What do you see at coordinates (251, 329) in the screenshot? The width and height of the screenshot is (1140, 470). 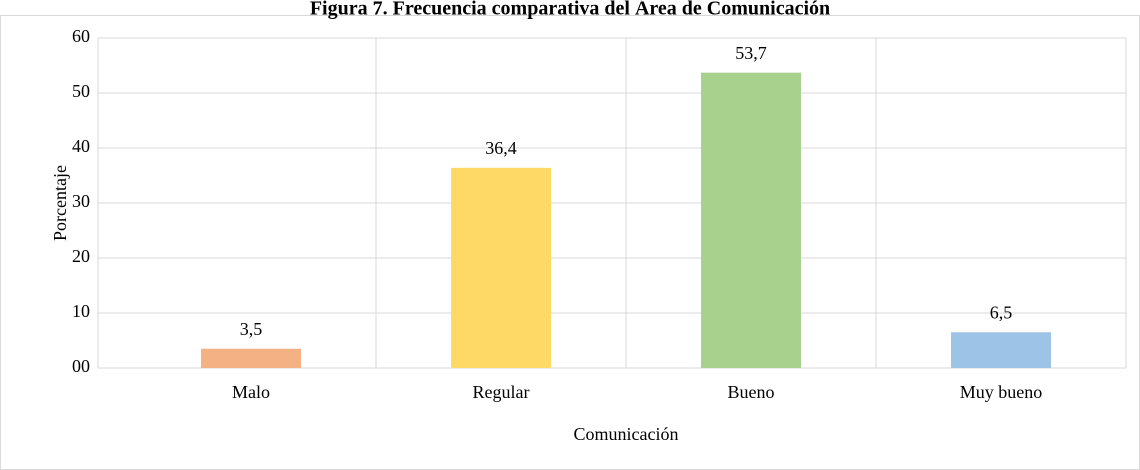 I see `data-label: 3,5` at bounding box center [251, 329].